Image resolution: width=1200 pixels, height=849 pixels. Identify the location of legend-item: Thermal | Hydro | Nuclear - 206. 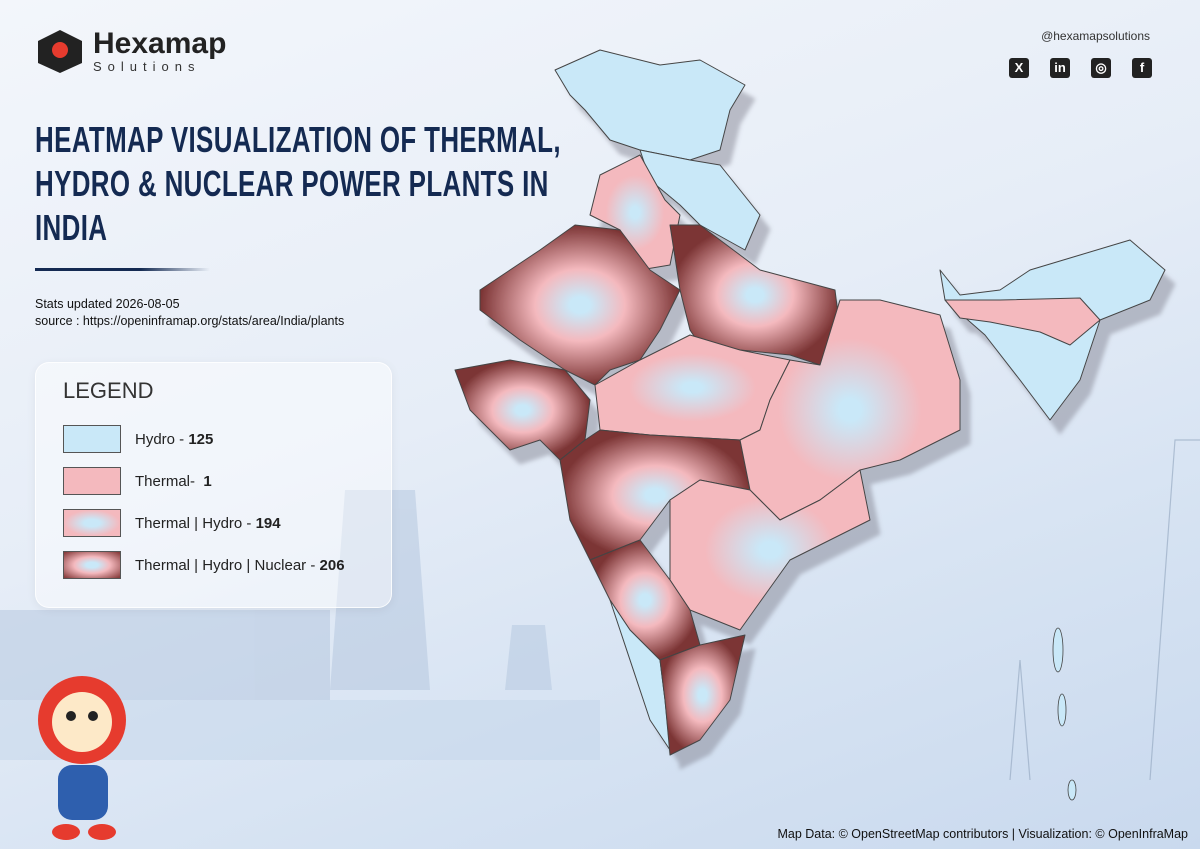
(204, 565).